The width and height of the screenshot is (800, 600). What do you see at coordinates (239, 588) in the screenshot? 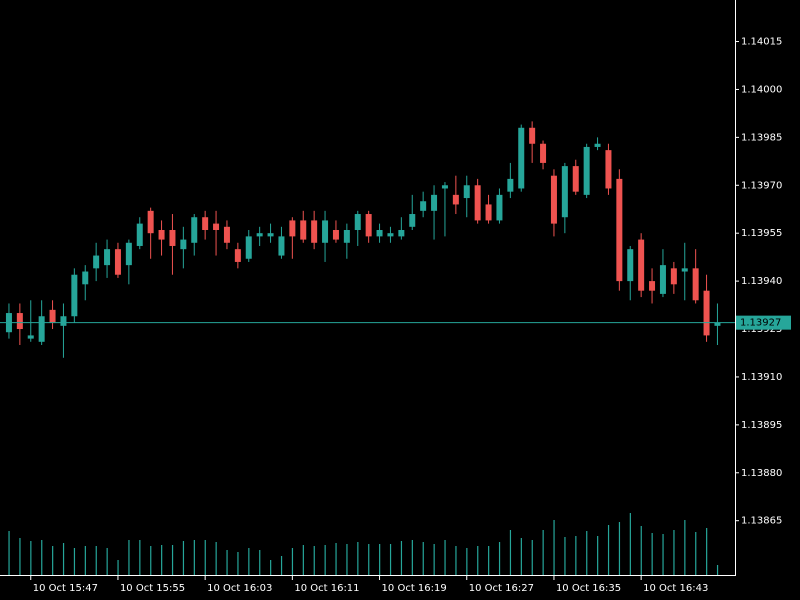
I see `x-tick-label: 10 Oct 16:03` at bounding box center [239, 588].